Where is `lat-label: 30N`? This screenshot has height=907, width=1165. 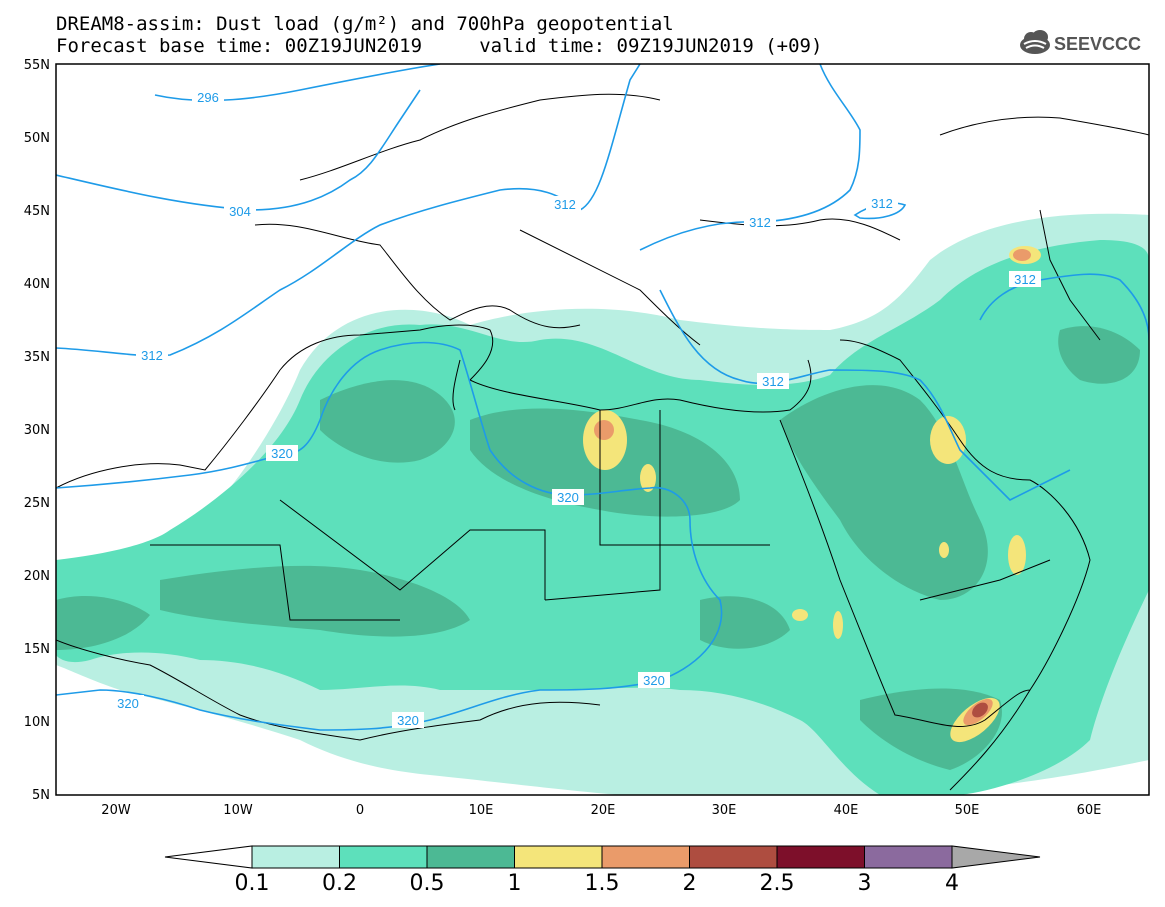 lat-label: 30N is located at coordinates (37, 430).